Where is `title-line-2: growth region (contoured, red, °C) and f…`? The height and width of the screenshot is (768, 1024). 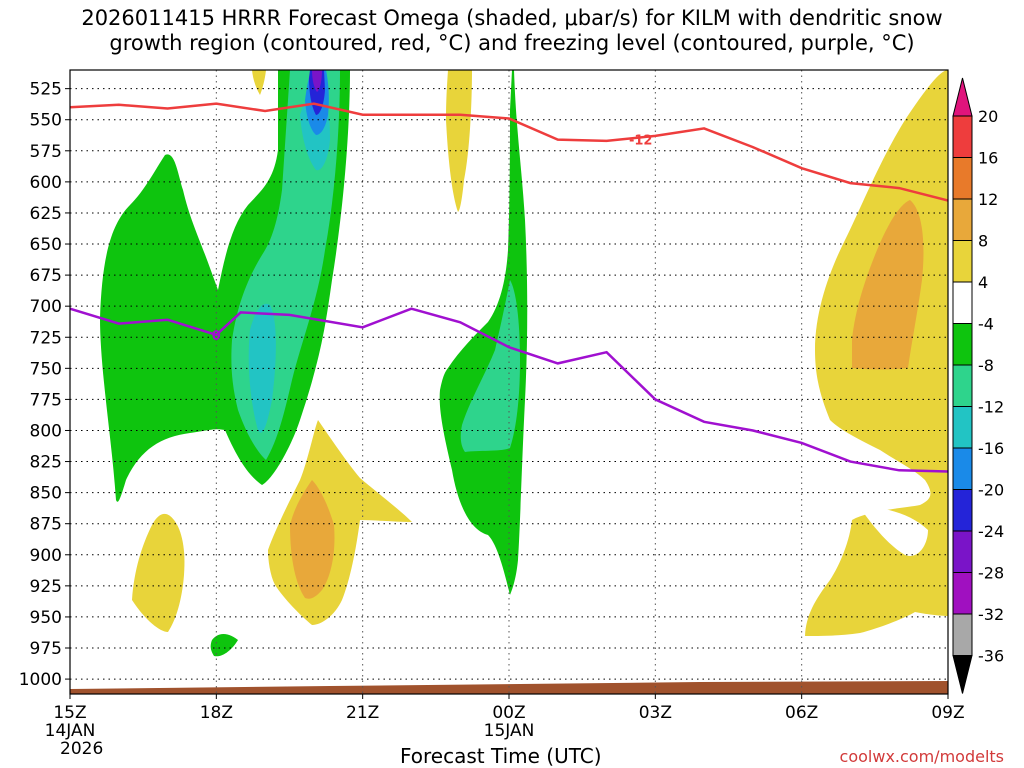
title-line-2: growth region (contoured, red, °C) and f… is located at coordinates (512, 43).